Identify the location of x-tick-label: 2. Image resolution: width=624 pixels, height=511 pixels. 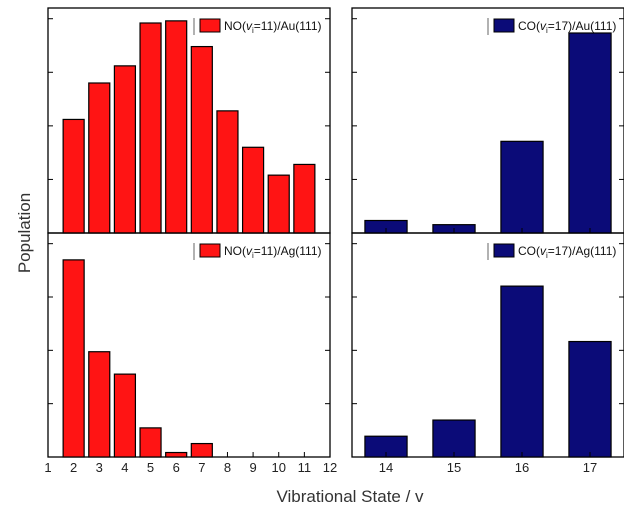
(73, 467).